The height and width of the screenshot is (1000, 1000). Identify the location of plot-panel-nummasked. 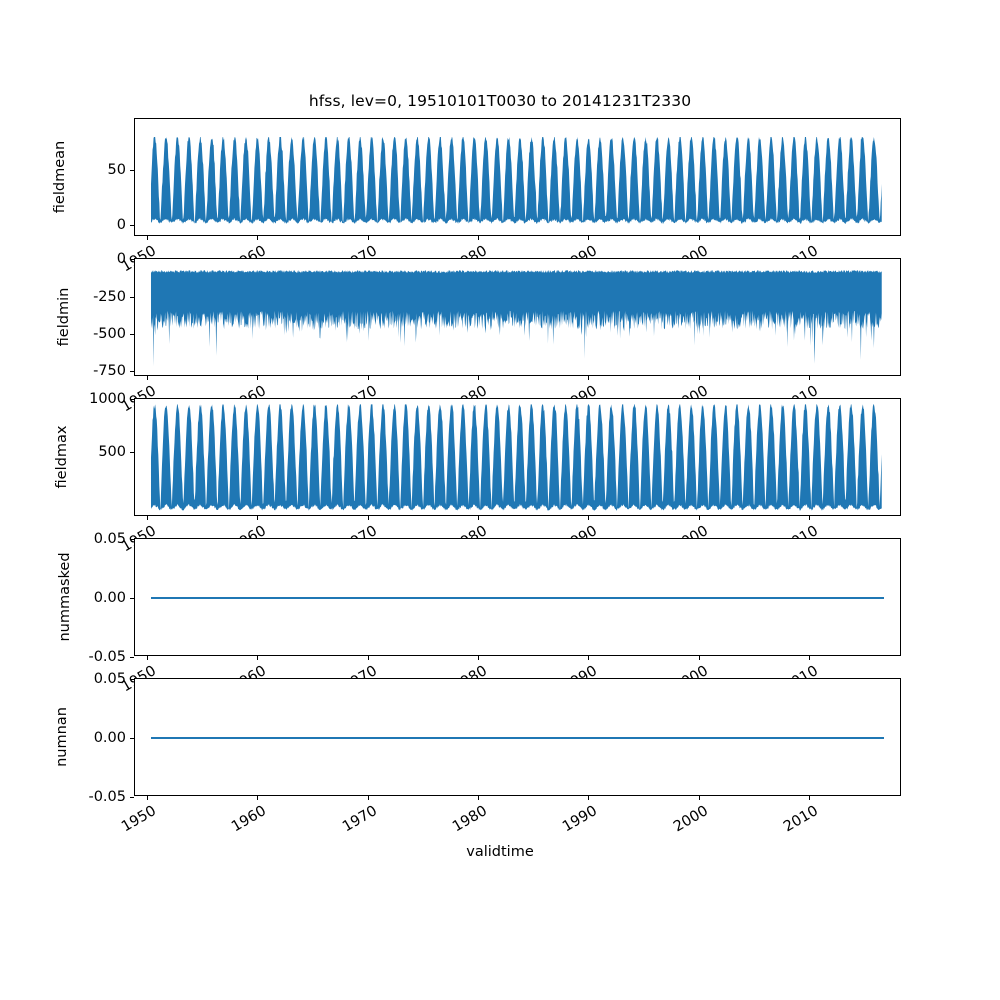
(517, 597).